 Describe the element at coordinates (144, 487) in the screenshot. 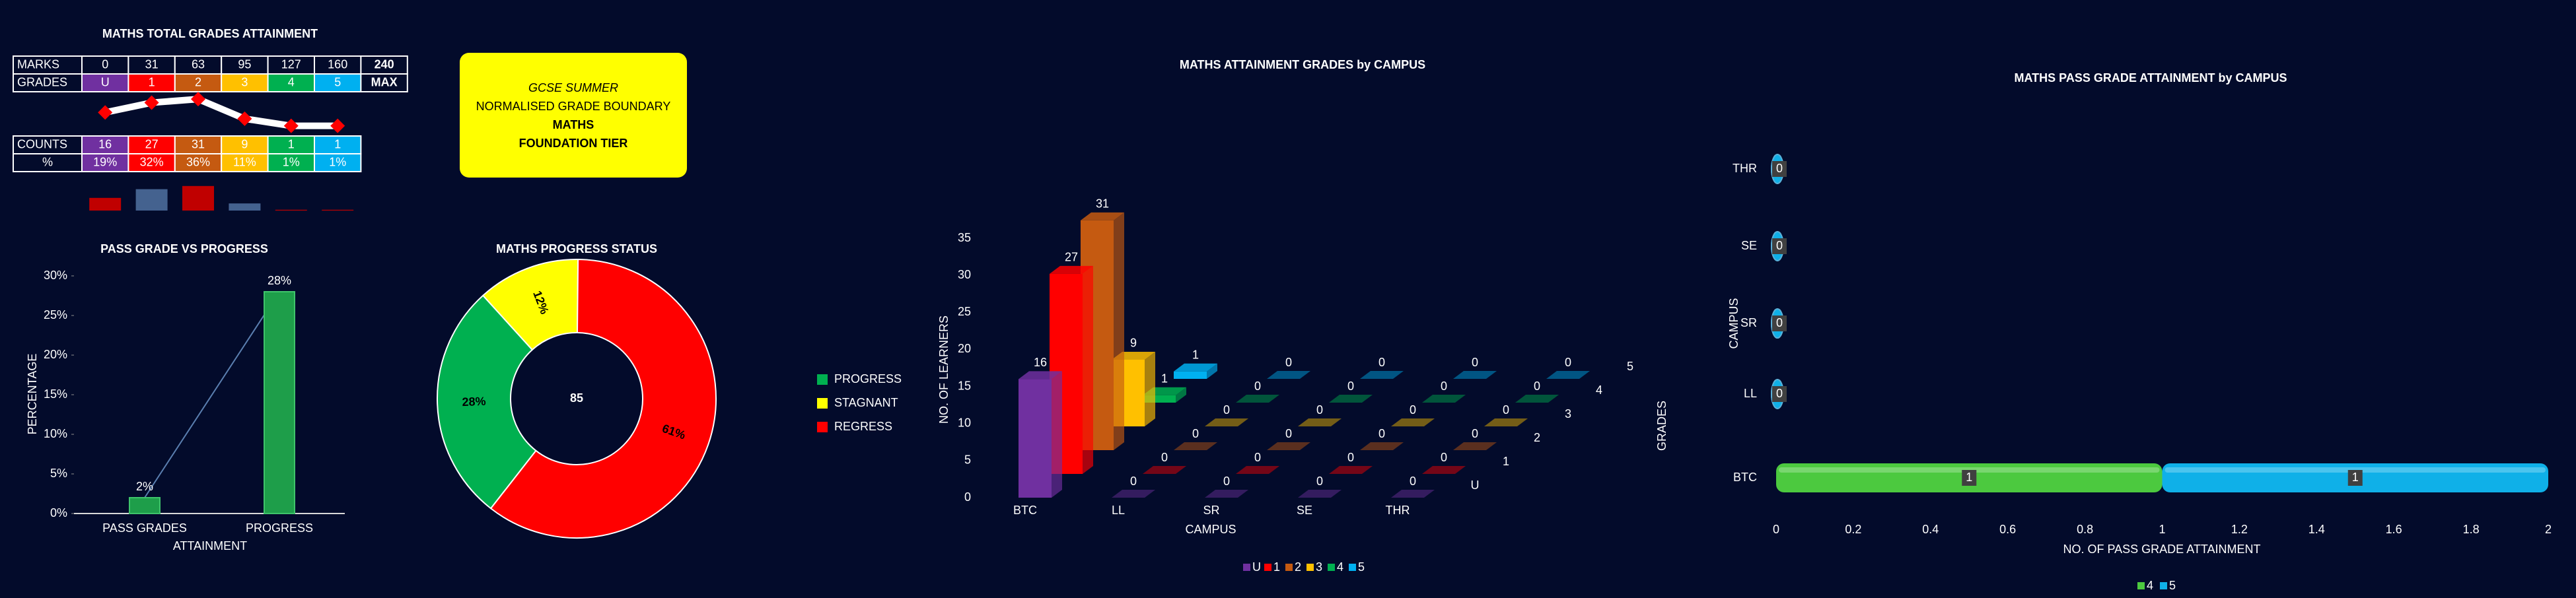

I see `value-label: 2%` at that location.